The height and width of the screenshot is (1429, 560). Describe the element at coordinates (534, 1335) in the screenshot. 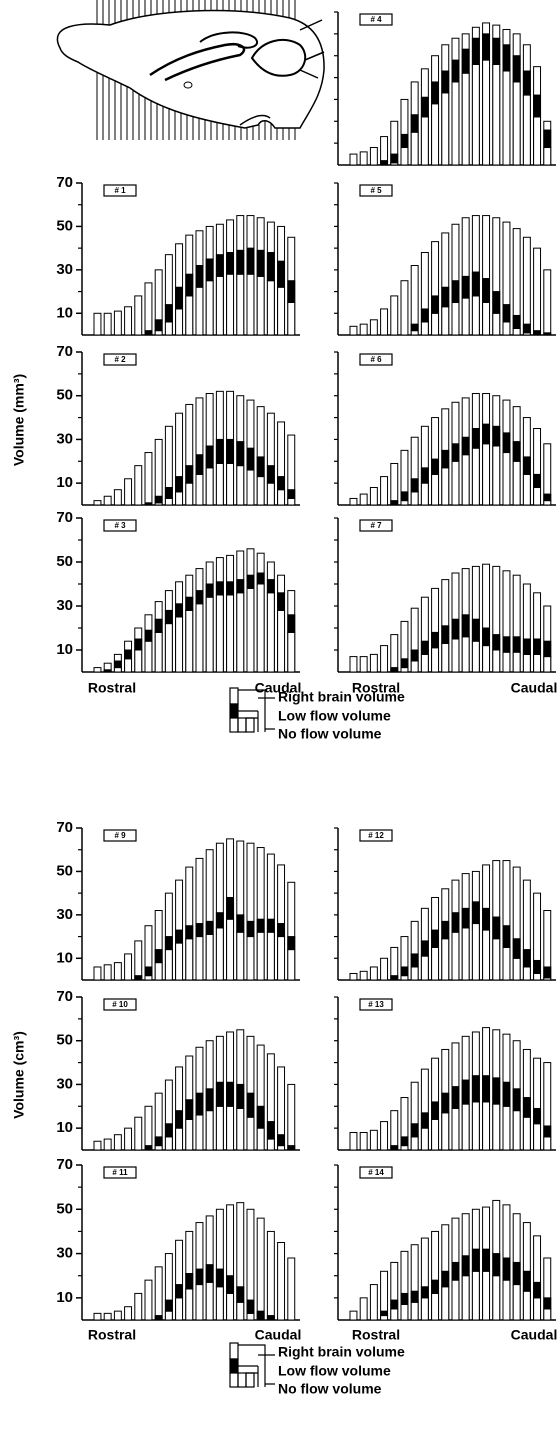

I see `x-label: Caudal` at that location.